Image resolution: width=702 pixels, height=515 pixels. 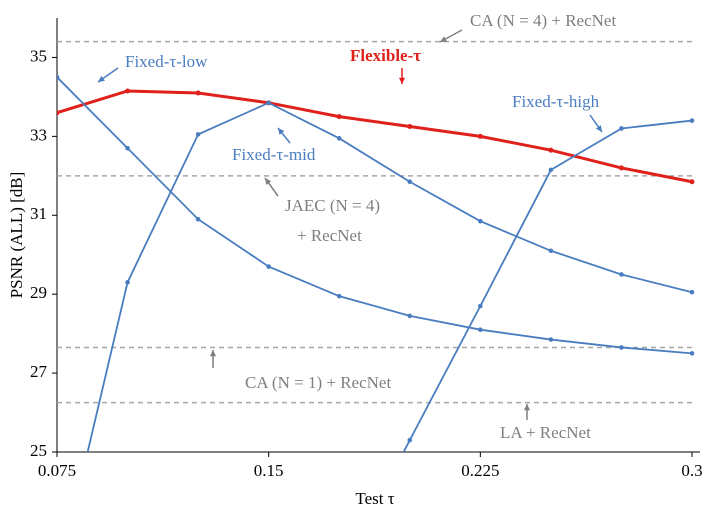 What do you see at coordinates (38, 134) in the screenshot?
I see `y-tick-label: 33` at bounding box center [38, 134].